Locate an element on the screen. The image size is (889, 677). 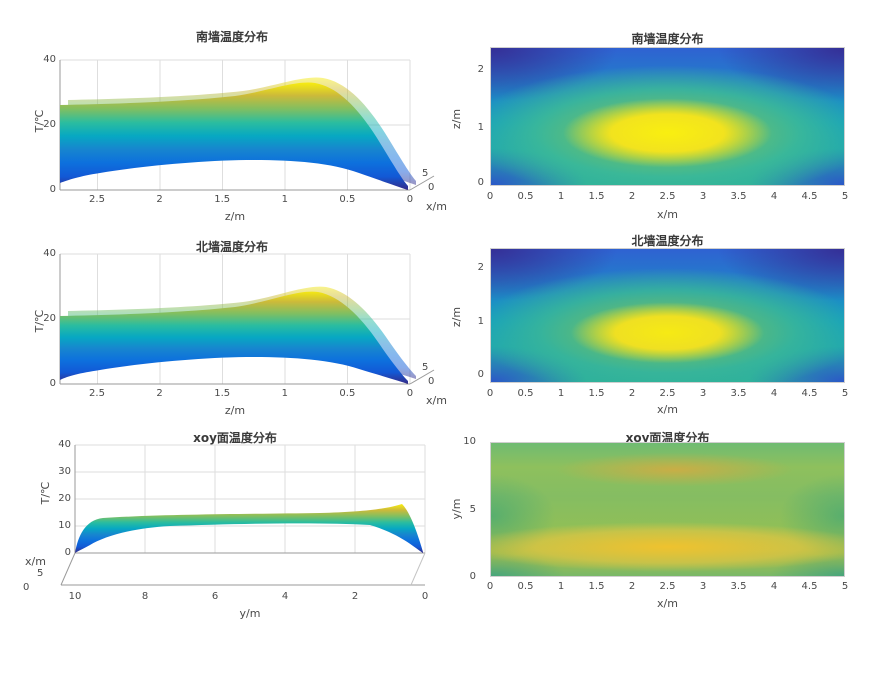
north-3d-axes is located at coordinates (247, 319).